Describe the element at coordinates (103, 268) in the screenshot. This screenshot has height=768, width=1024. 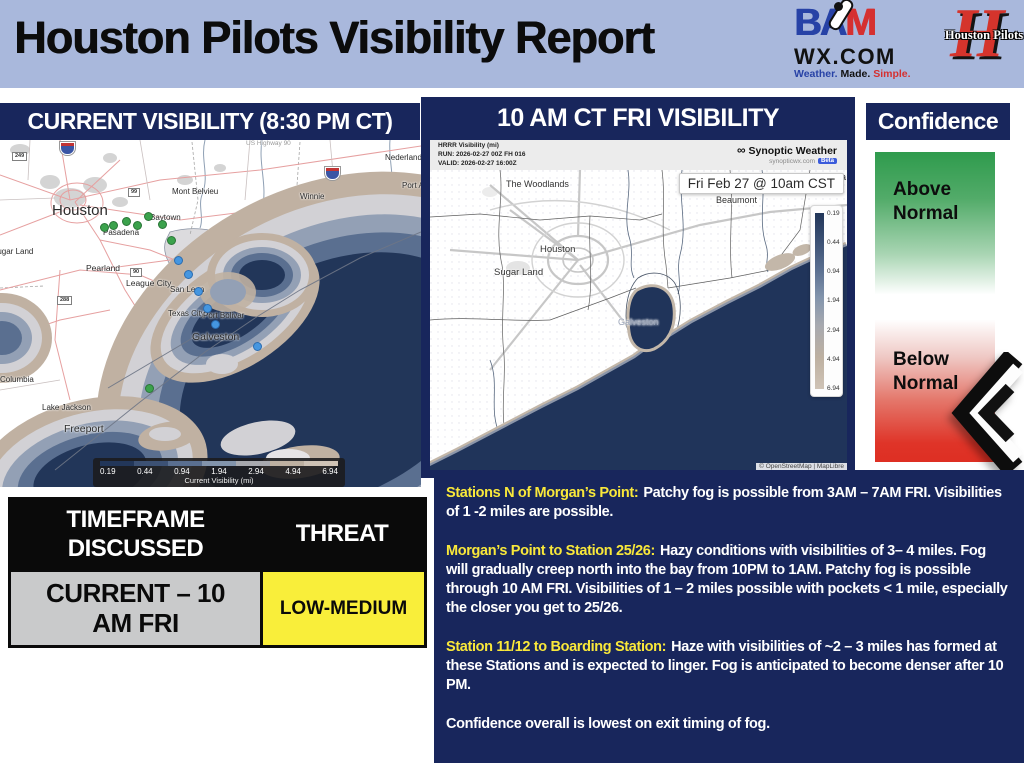
I see `map-city-label: Pearland` at that location.